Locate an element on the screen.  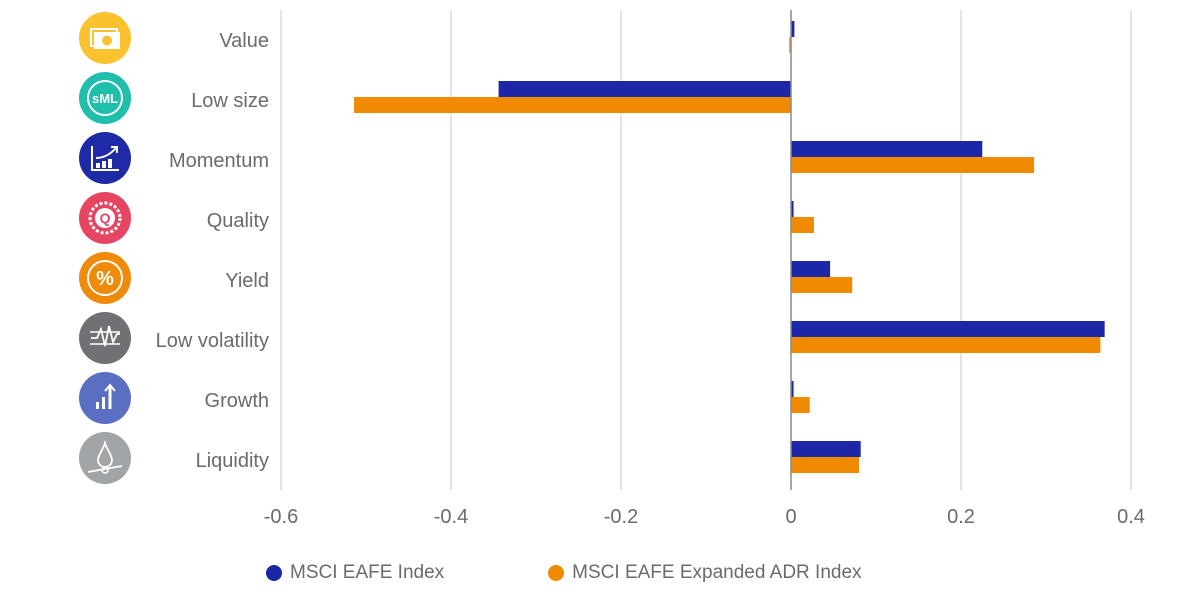
x-tick-labels: -0.6 -0.4 -0.2 0 0.2 0.4 is located at coordinates (704, 517).